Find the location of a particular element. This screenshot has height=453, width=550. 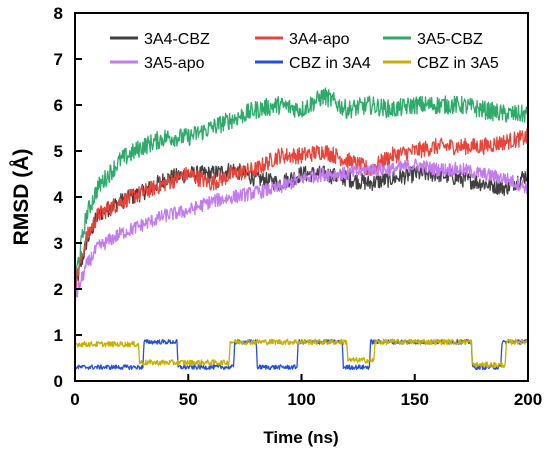

legend-label-2: 3A5-CBZ is located at coordinates (450, 39).